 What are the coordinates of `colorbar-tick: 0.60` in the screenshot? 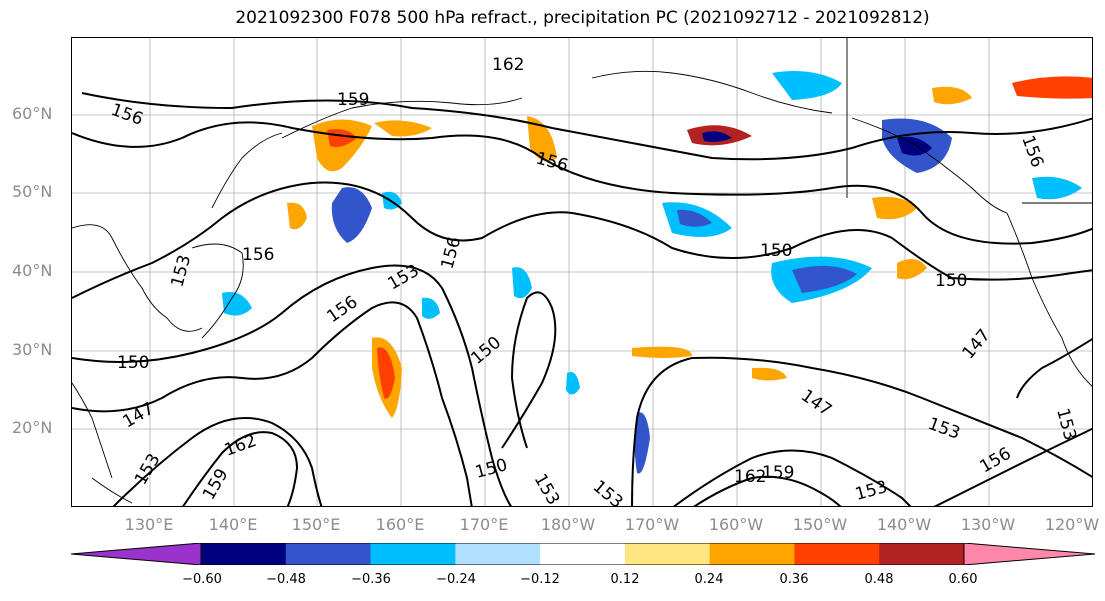 It's located at (963, 579).